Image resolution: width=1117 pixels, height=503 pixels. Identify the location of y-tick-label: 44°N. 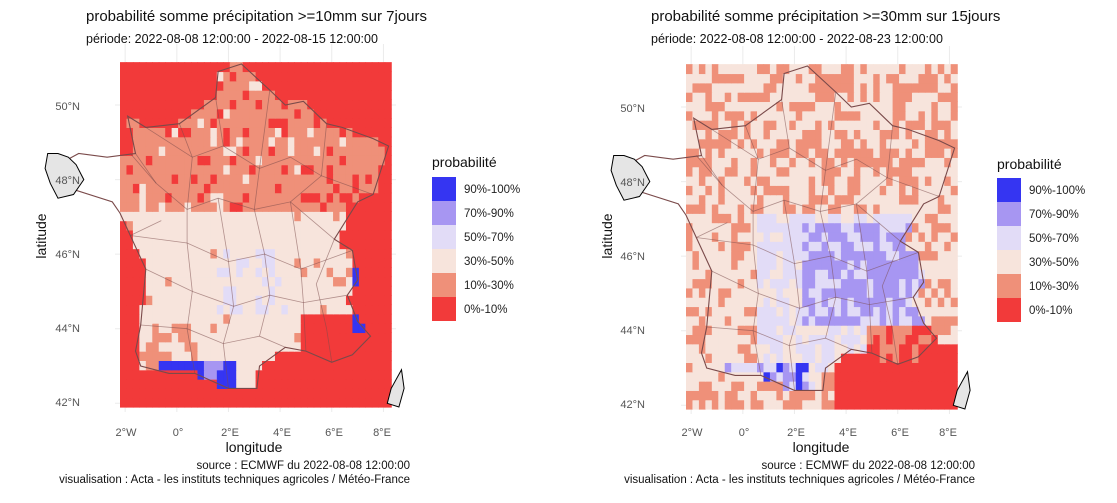
(632, 331).